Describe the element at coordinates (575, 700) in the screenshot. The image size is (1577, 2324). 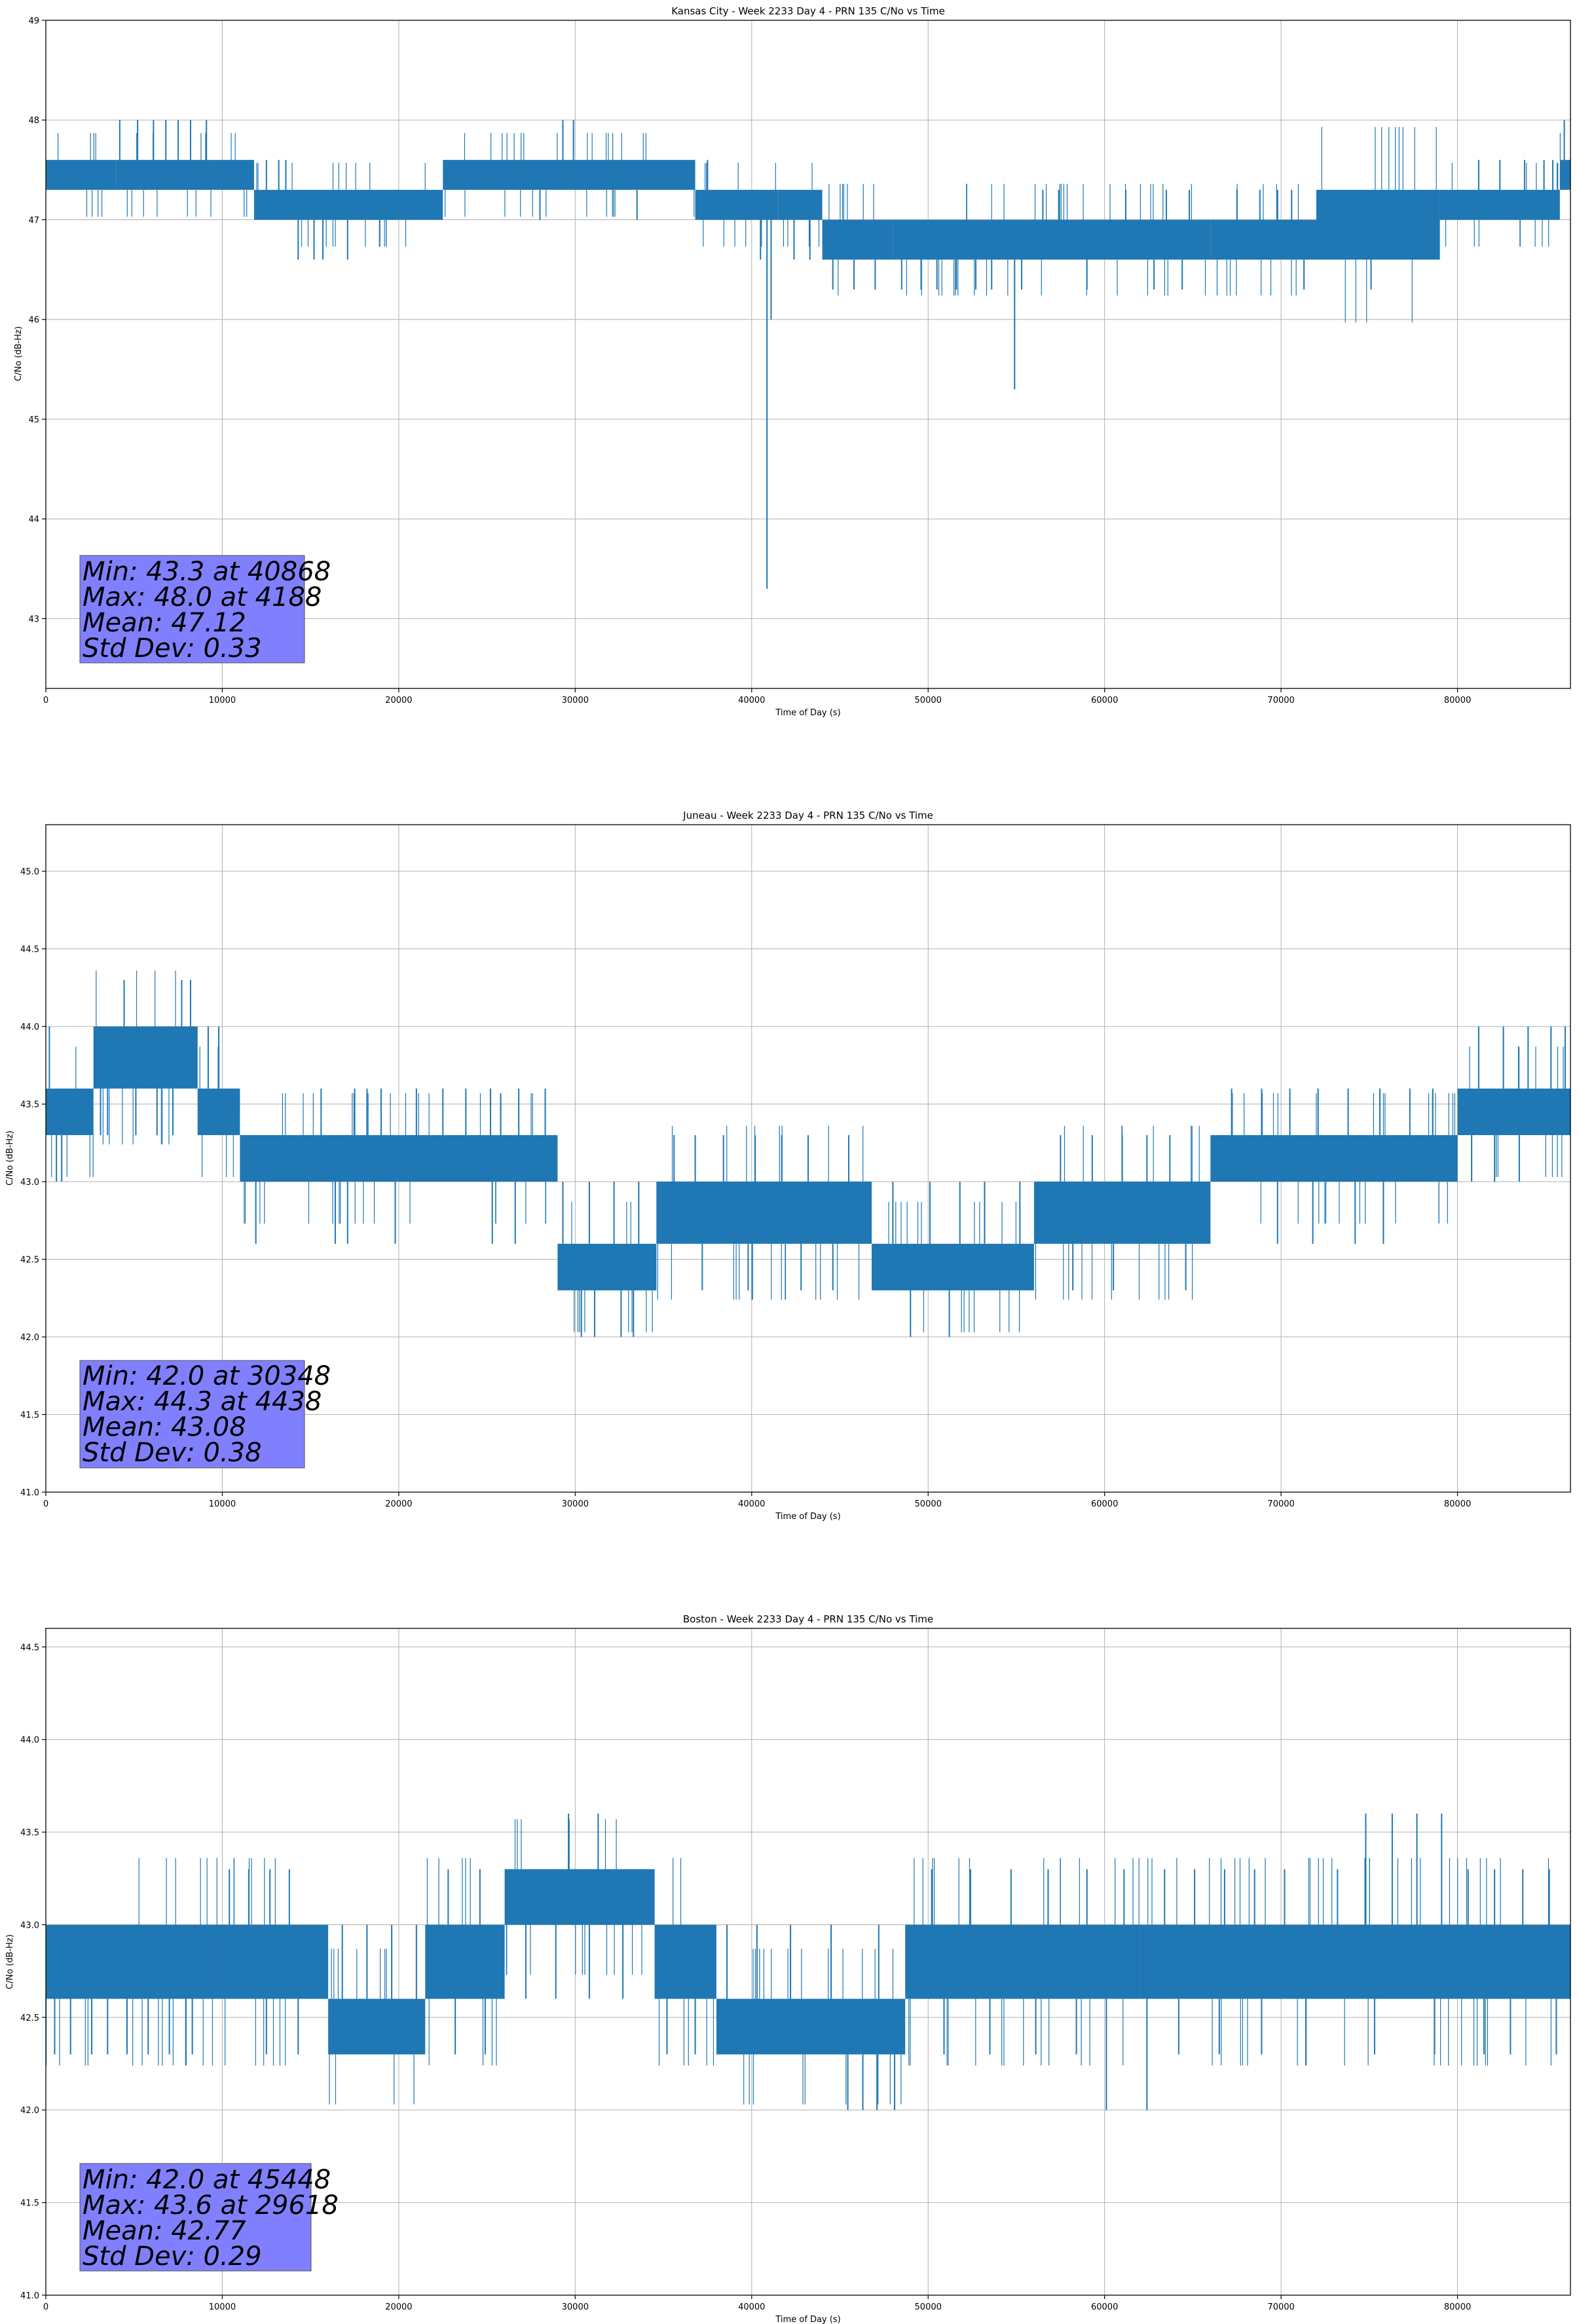
I see `x-tick-label: 30000` at that location.